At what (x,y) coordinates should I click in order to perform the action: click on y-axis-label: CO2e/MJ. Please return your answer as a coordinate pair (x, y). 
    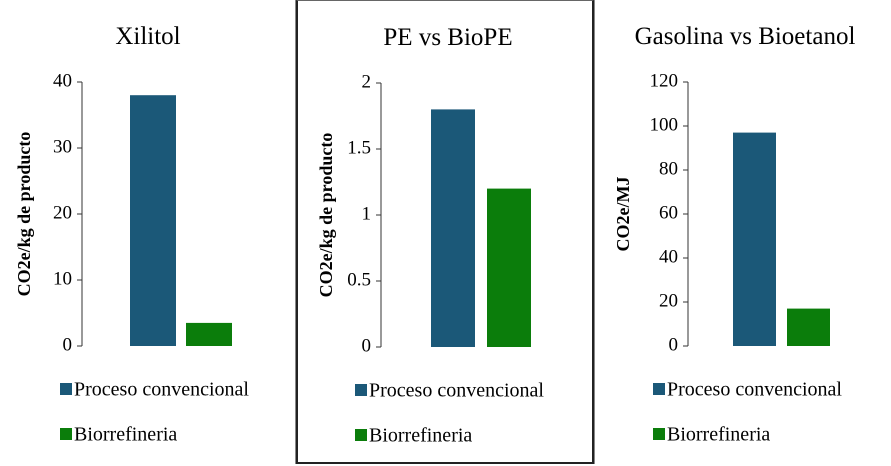
    Looking at the image, I should click on (623, 214).